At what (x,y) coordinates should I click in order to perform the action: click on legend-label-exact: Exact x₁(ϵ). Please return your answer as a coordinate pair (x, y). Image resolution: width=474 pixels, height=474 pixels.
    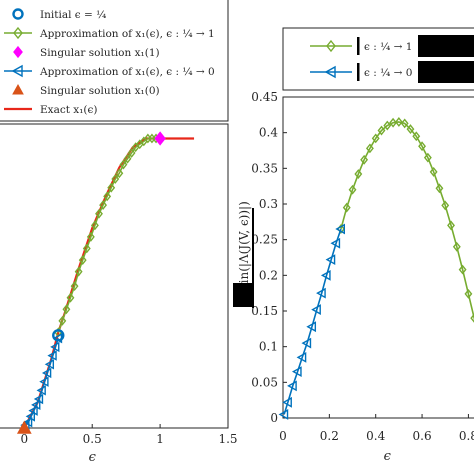
    Looking at the image, I should click on (69, 110).